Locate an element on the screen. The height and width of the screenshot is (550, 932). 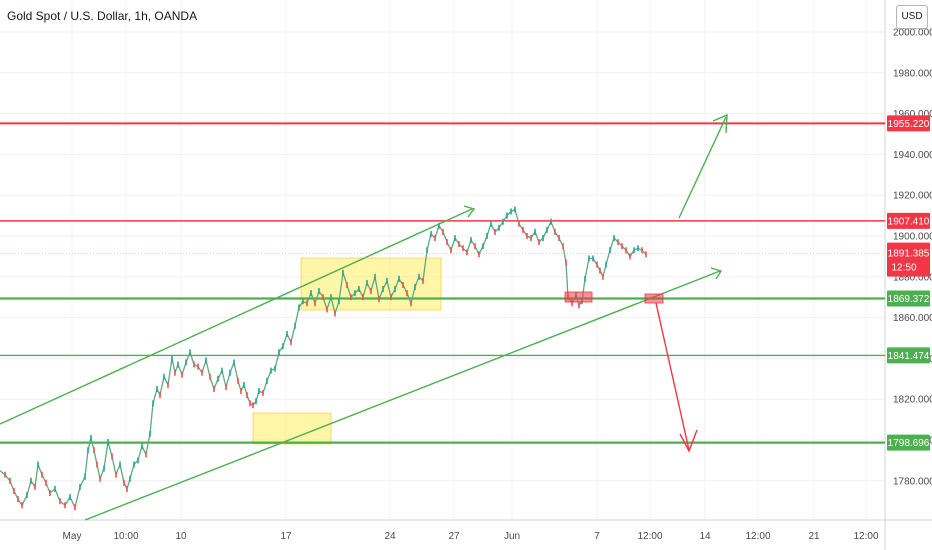
y-tick-label: 2000.000 is located at coordinates (912, 33).